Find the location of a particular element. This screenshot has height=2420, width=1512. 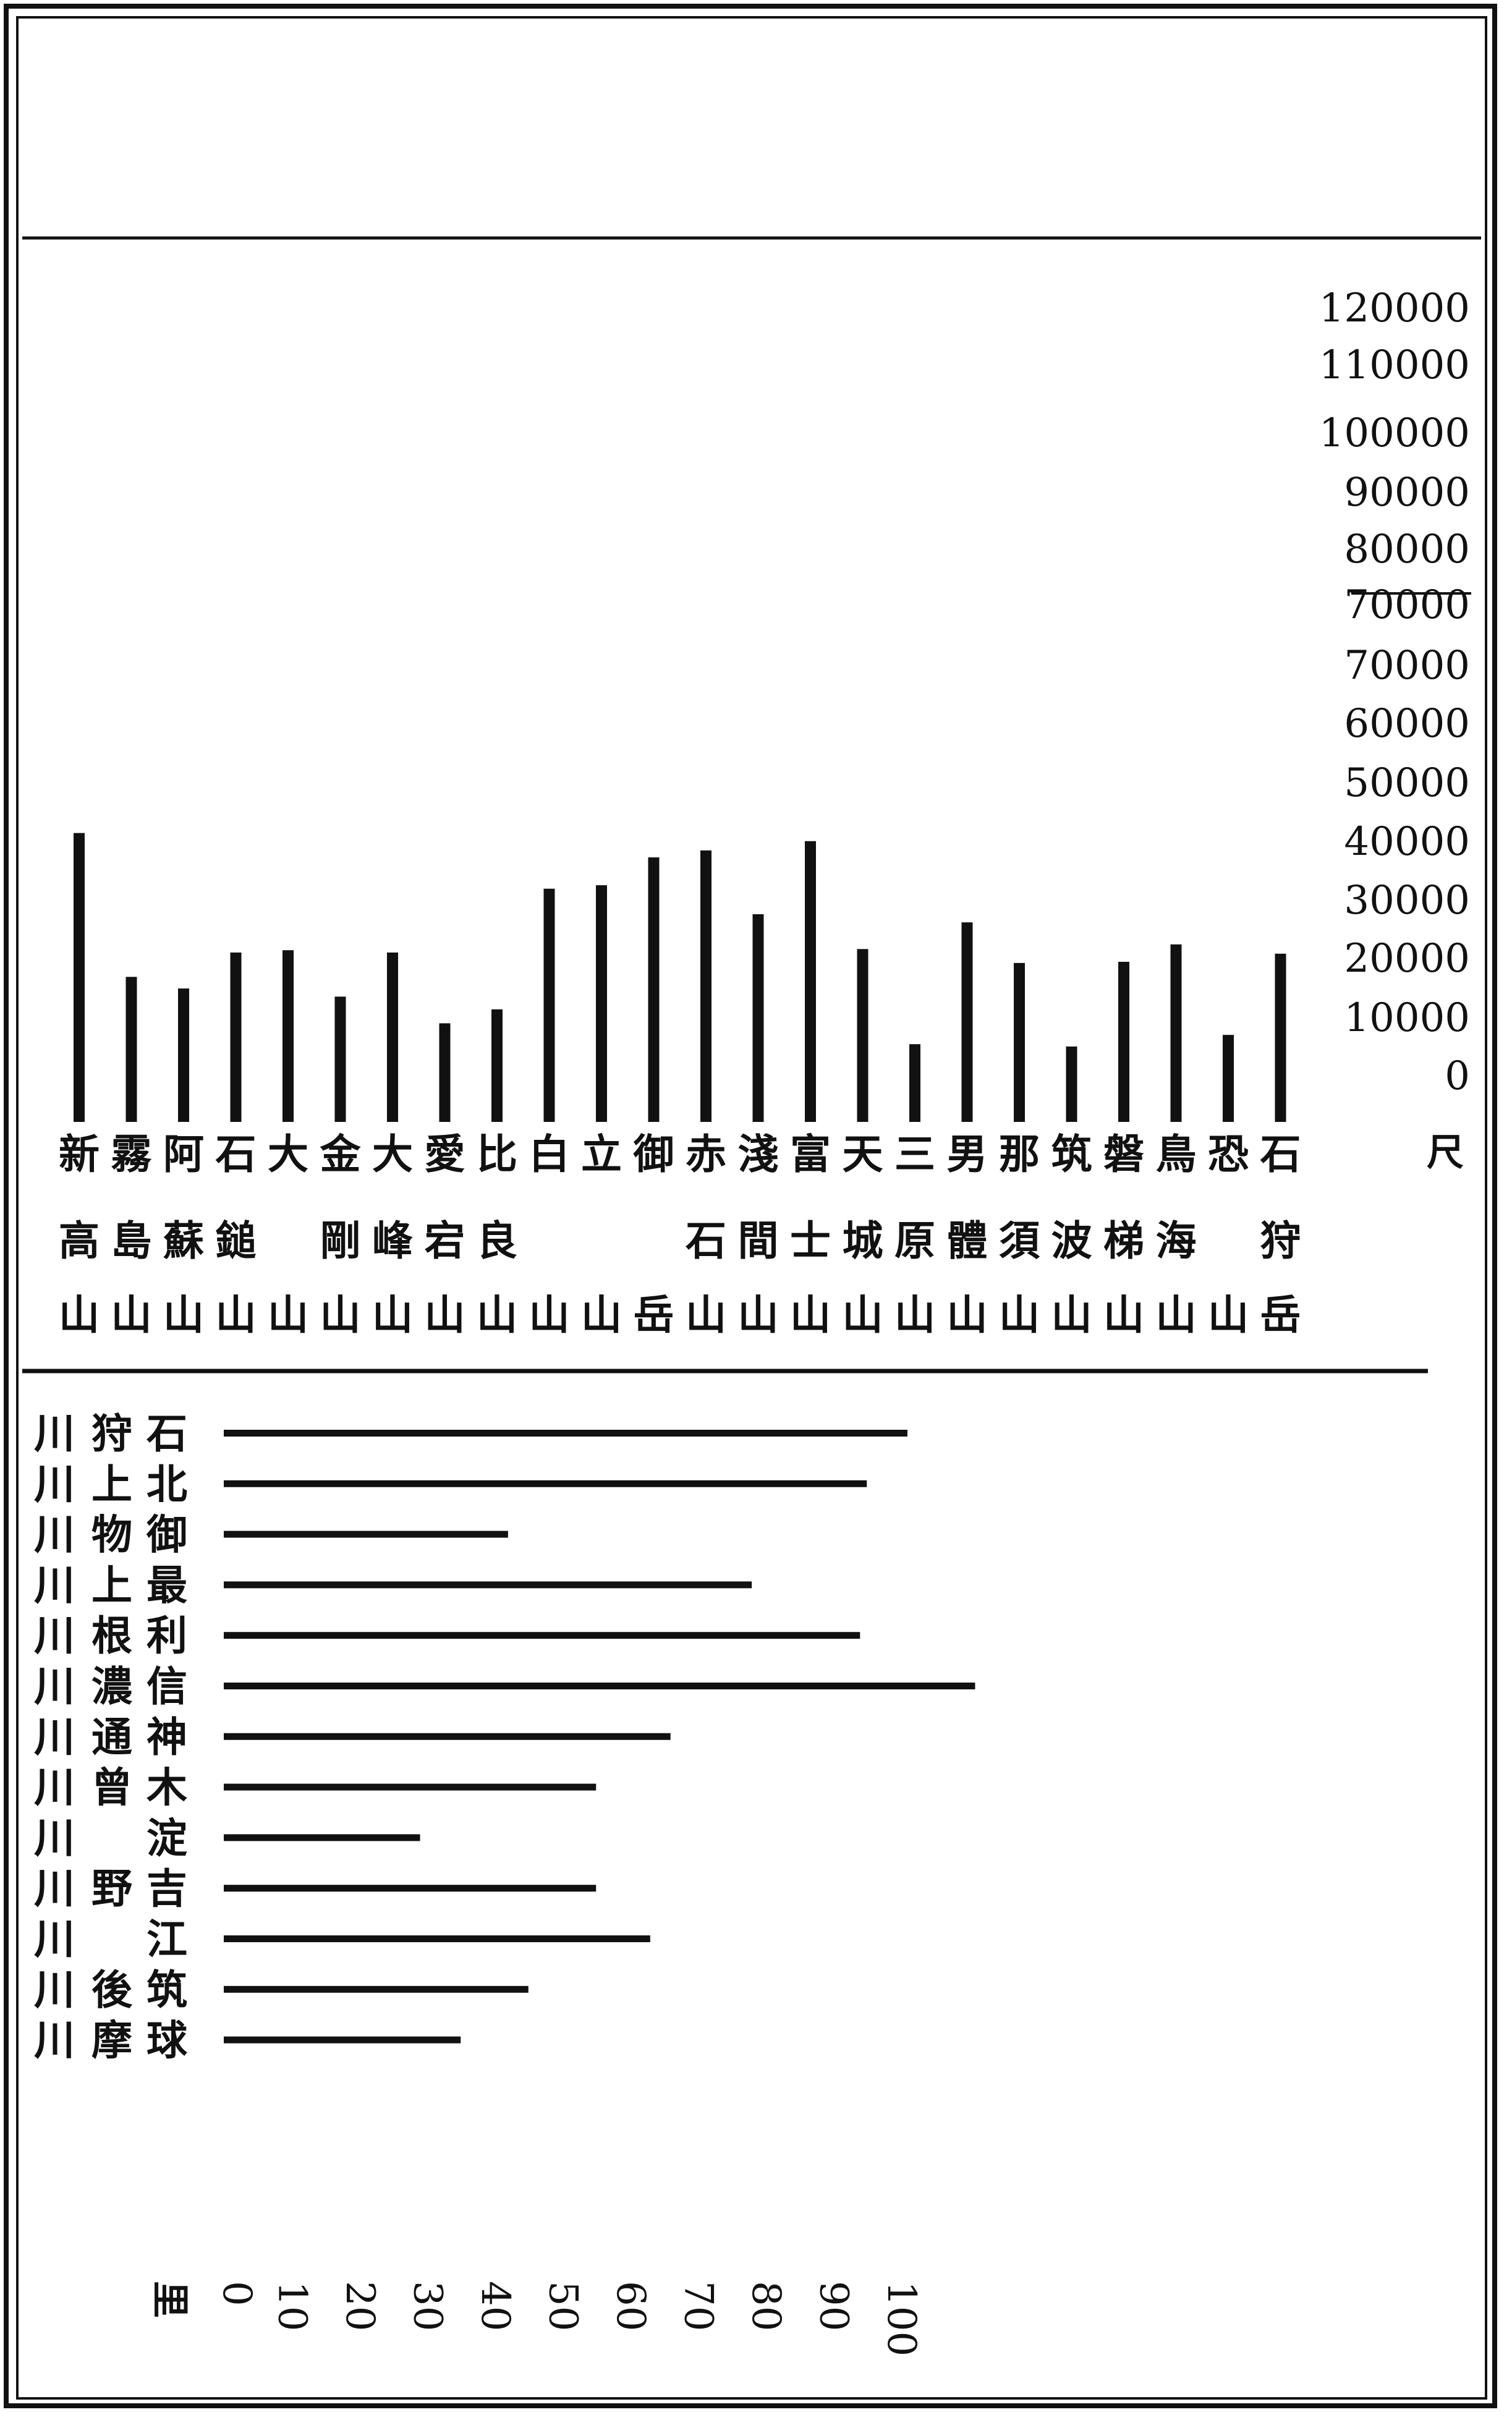

x-tick-label: 80 is located at coordinates (766, 2306).